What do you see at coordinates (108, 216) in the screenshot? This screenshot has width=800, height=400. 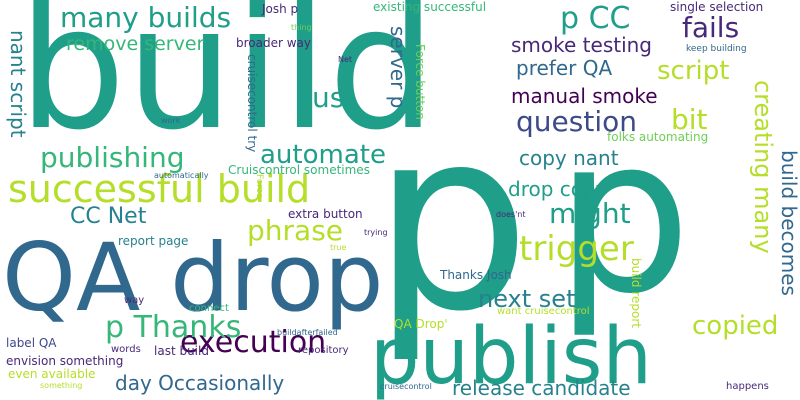 I see `word-cc-net: CC Net` at bounding box center [108, 216].